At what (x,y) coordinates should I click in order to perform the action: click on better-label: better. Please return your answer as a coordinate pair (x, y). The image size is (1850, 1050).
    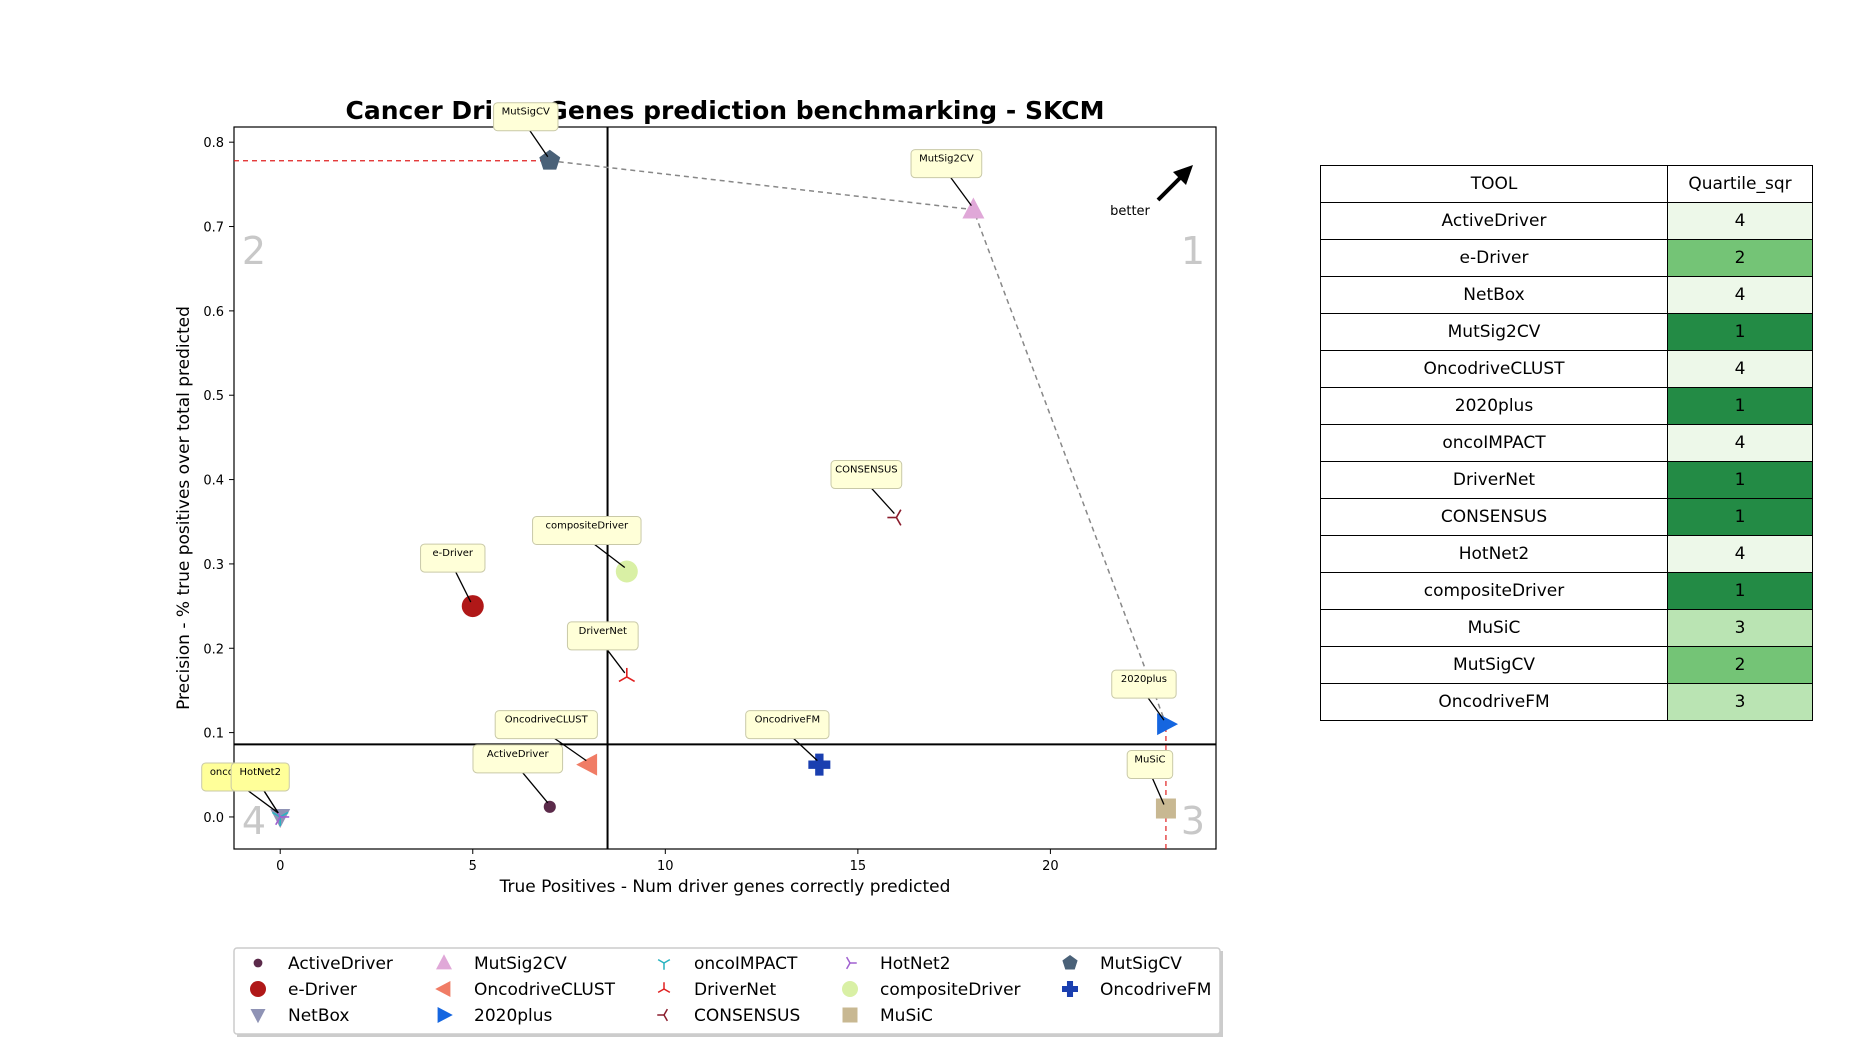
    Looking at the image, I should click on (1130, 211).